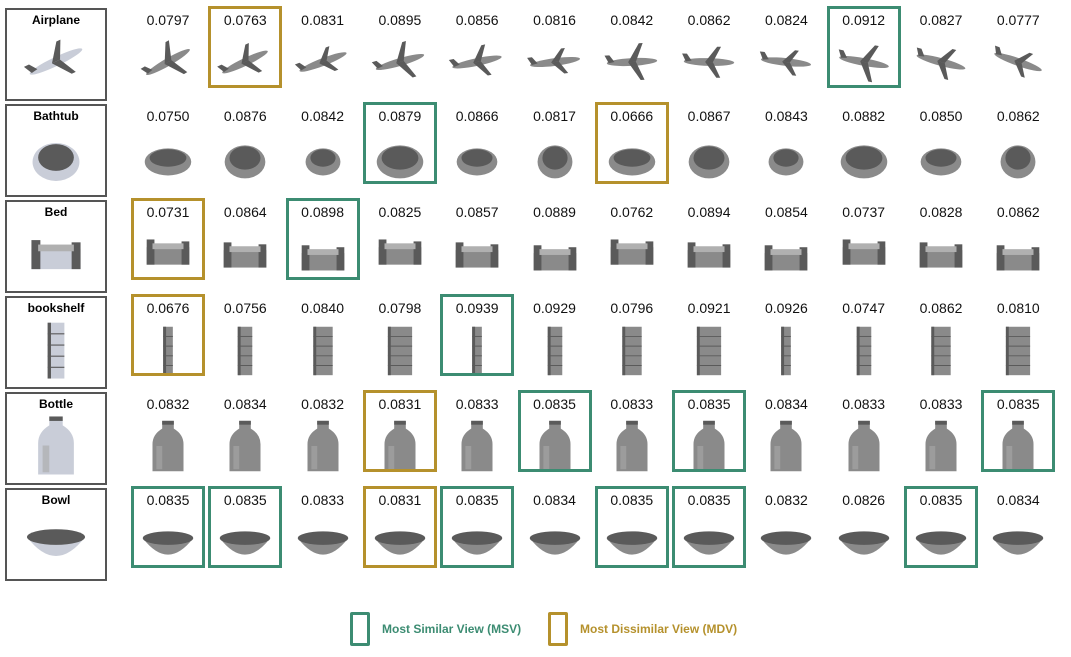 This screenshot has height=657, width=1071. Describe the element at coordinates (245, 212) in the screenshot. I see `view-score: 0.0864` at that location.